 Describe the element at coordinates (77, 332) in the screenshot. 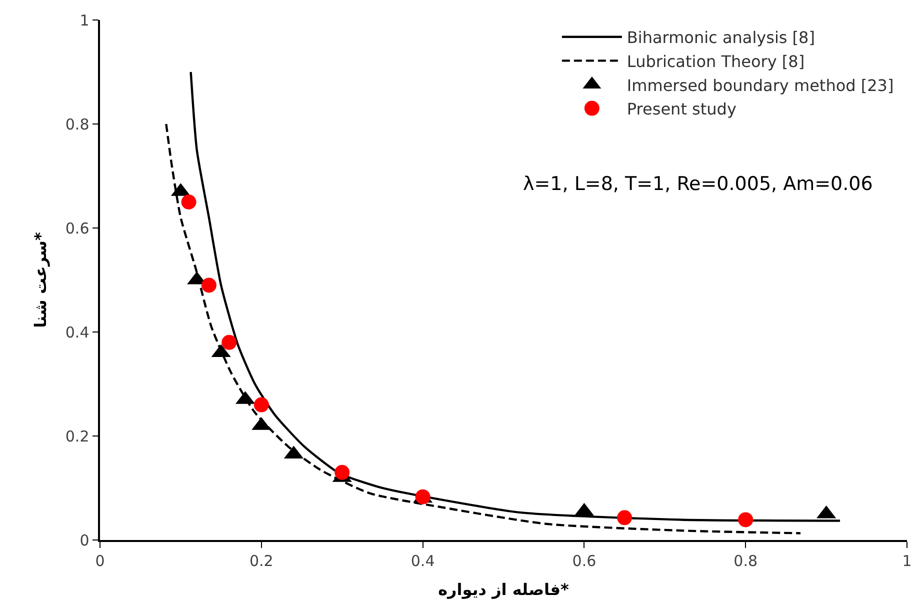

I see `y-tick-label: 0.4` at that location.